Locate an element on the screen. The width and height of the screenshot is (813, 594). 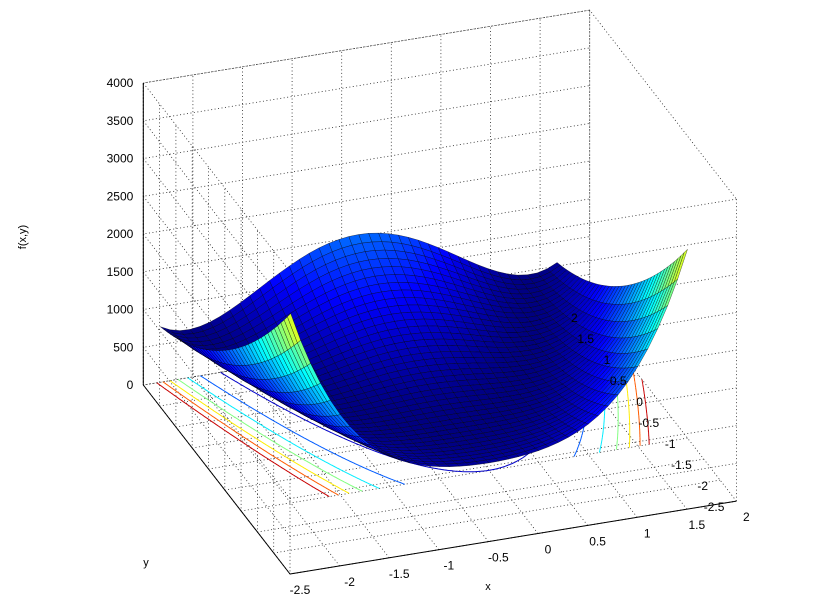
x-tick-label: 0 is located at coordinates (548, 550).